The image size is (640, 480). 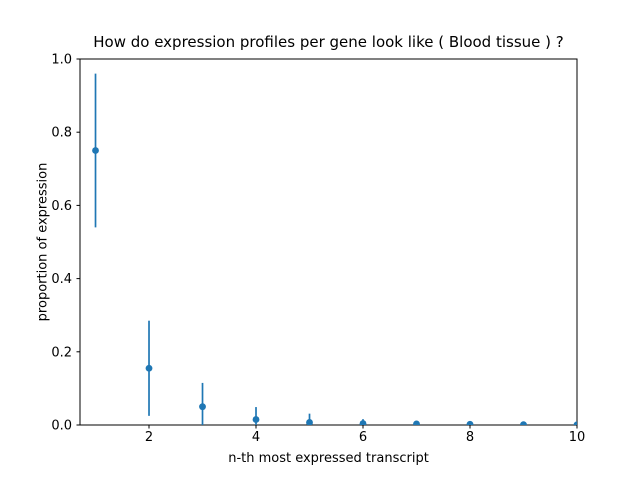 I want to click on y-tick-label: 1.0, so click(x=61, y=60).